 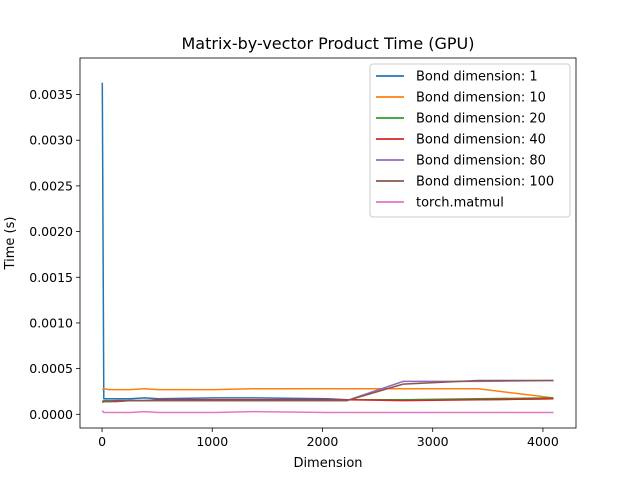 I want to click on x-axis-title: Dimension, so click(x=327, y=463).